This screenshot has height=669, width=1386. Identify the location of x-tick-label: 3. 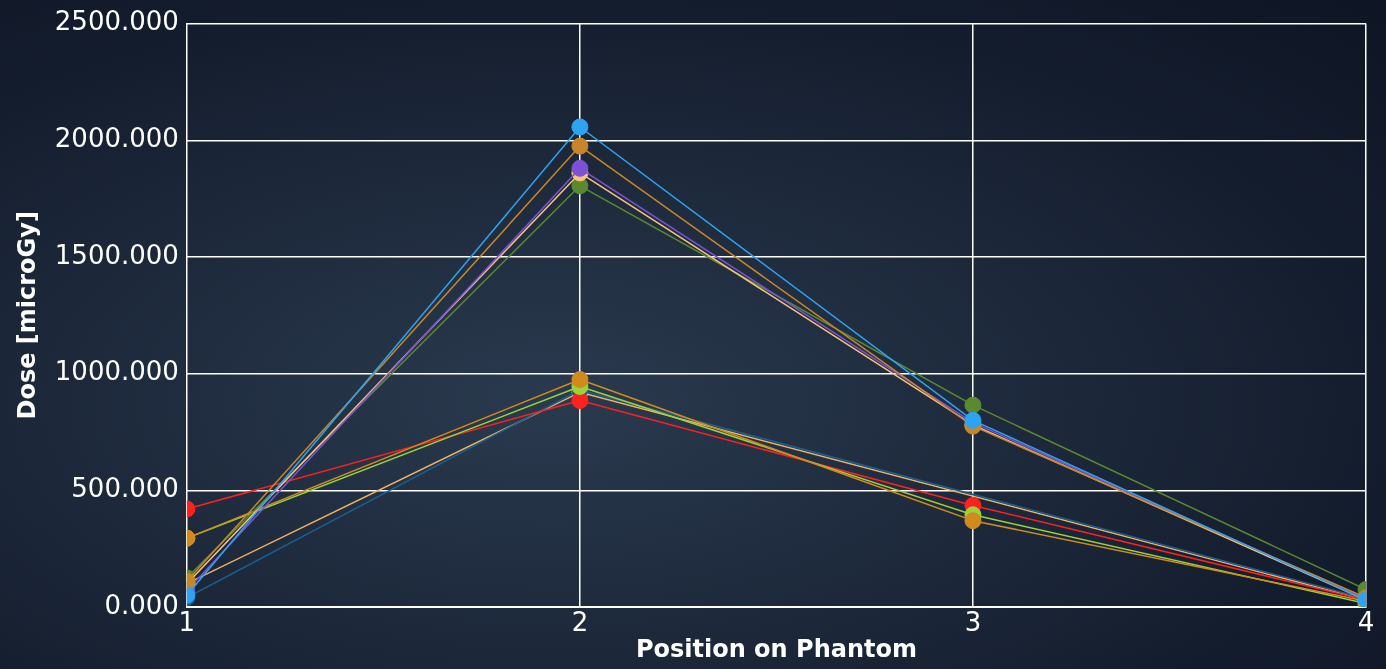
(973, 622).